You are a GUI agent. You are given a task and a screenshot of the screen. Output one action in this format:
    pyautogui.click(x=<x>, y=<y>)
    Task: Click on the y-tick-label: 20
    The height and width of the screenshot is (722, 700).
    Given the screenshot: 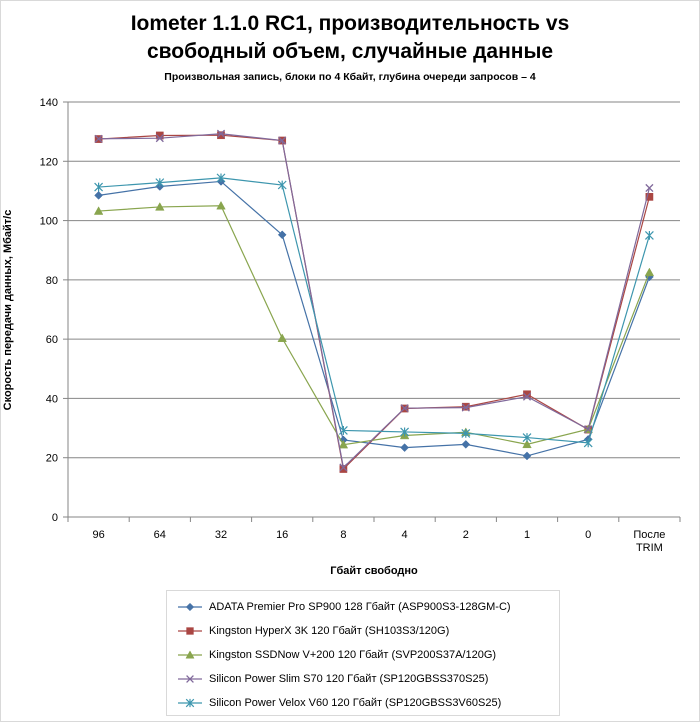 What is the action you would take?
    pyautogui.click(x=52, y=459)
    